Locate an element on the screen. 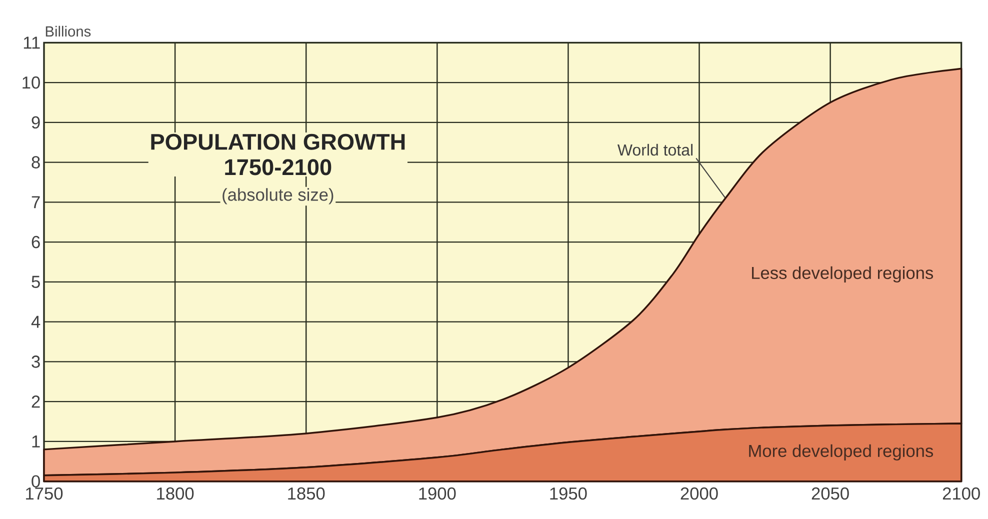  y-tick-label: 3 is located at coordinates (36, 362).